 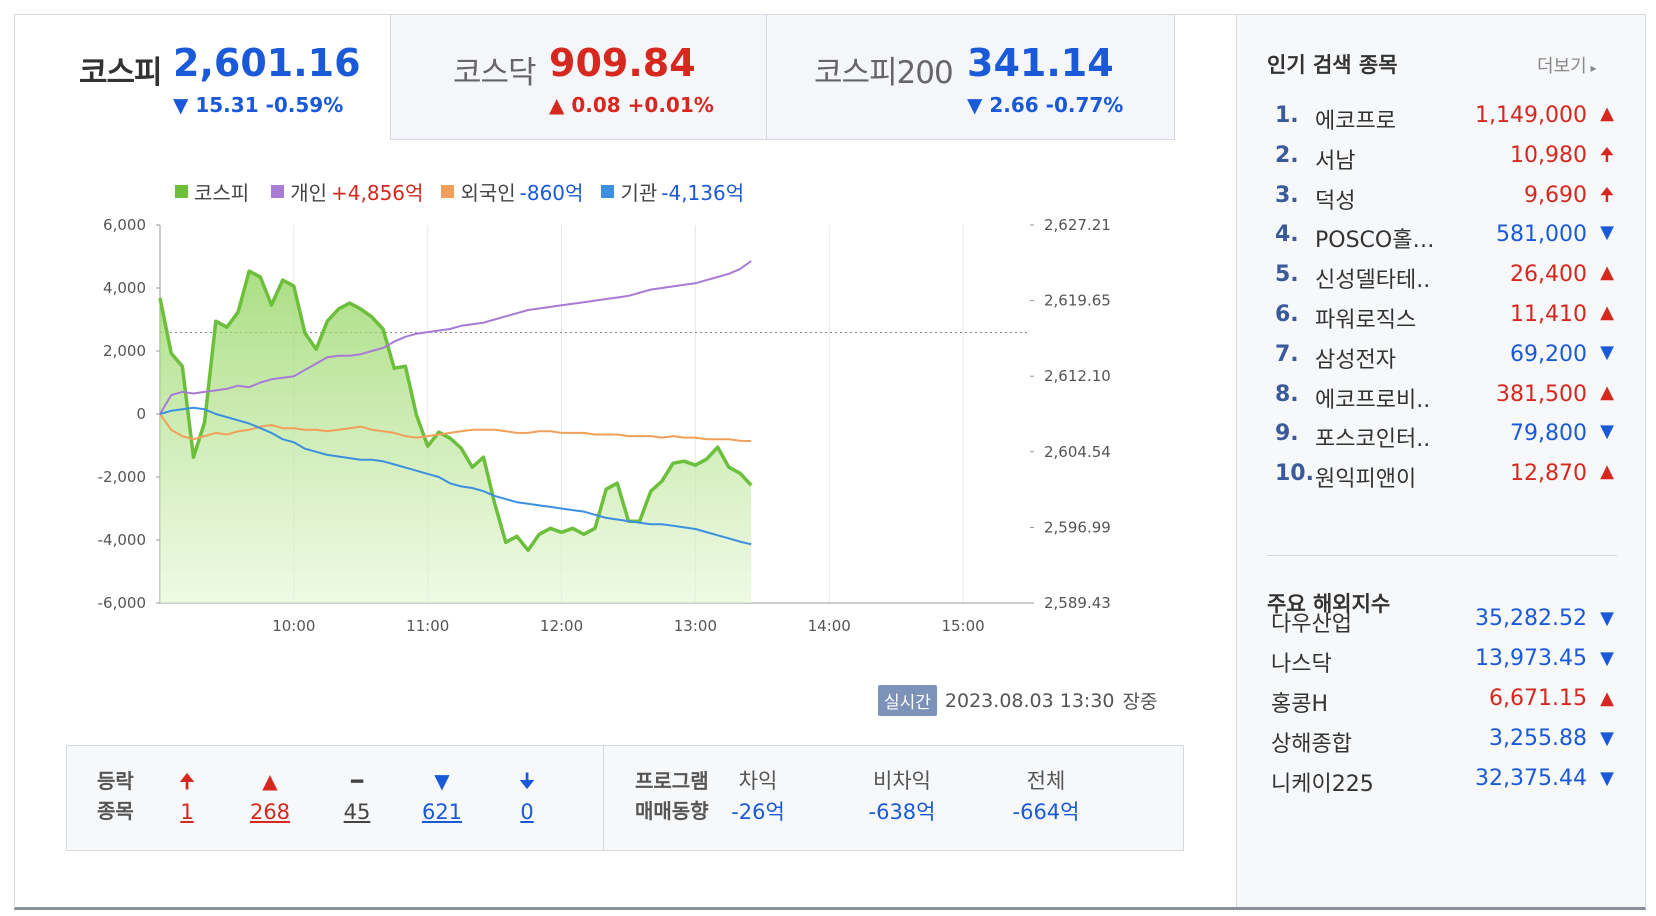 I want to click on stock-price: 10,980, so click(x=1548, y=155).